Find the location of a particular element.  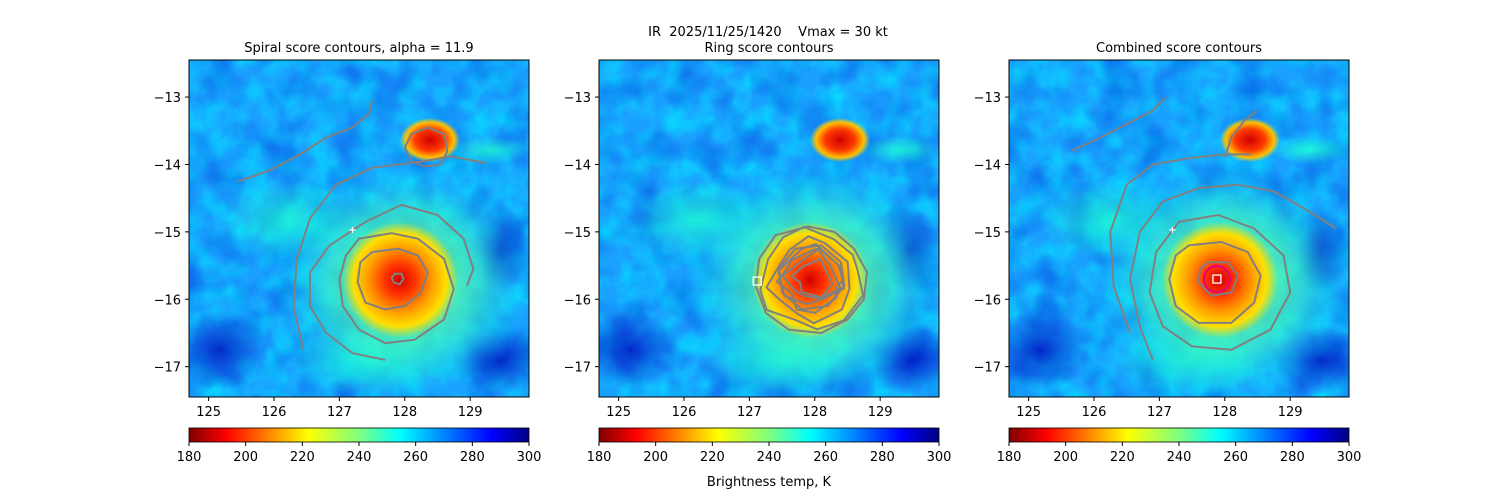

colorbar-label: Brightness temp, K is located at coordinates (769, 482).